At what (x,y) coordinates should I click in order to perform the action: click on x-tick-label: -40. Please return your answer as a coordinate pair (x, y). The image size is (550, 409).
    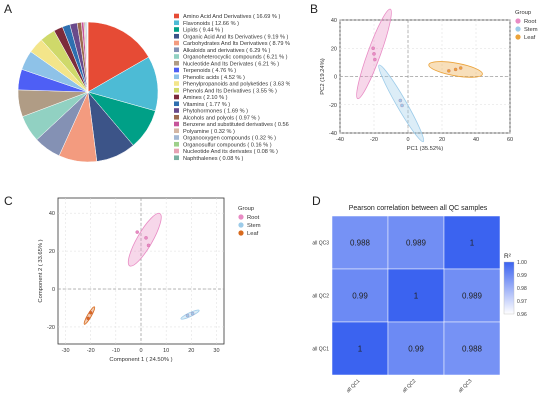
    Looking at the image, I should click on (340, 140).